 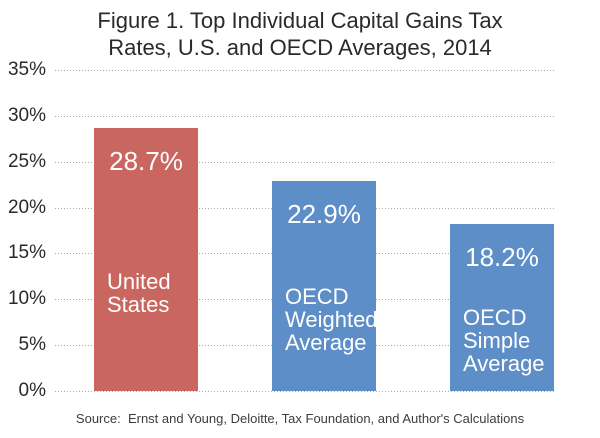 I want to click on bar-category-label-line: Simple, so click(x=497, y=340).